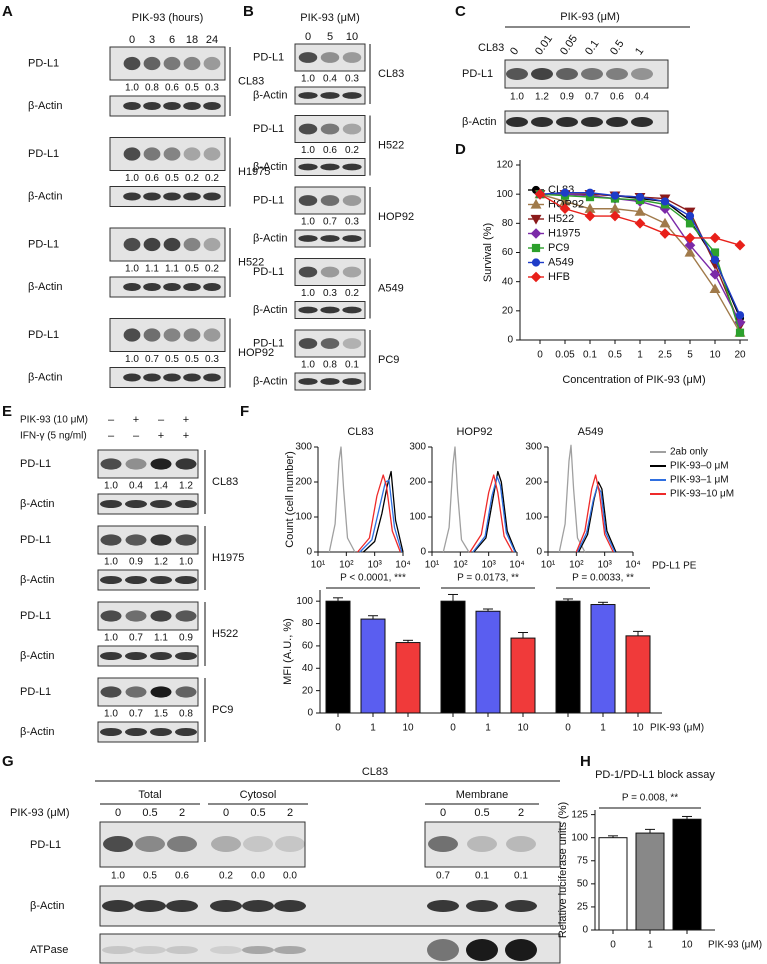 The width and height of the screenshot is (767, 964). What do you see at coordinates (45, 287) in the screenshot?
I see `row-label: β-Actin` at bounding box center [45, 287].